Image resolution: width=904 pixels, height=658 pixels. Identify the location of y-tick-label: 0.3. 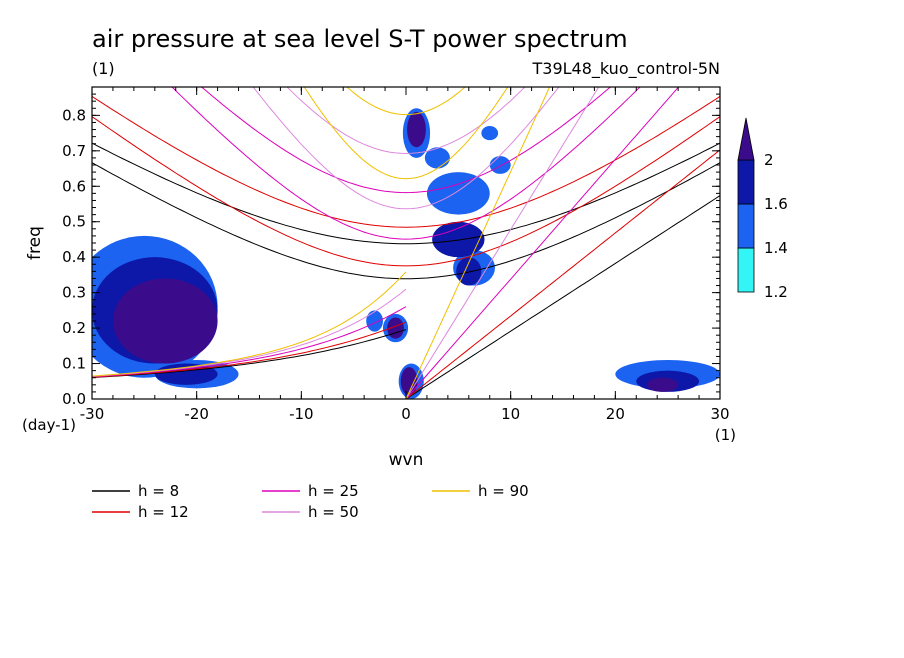
(74, 293).